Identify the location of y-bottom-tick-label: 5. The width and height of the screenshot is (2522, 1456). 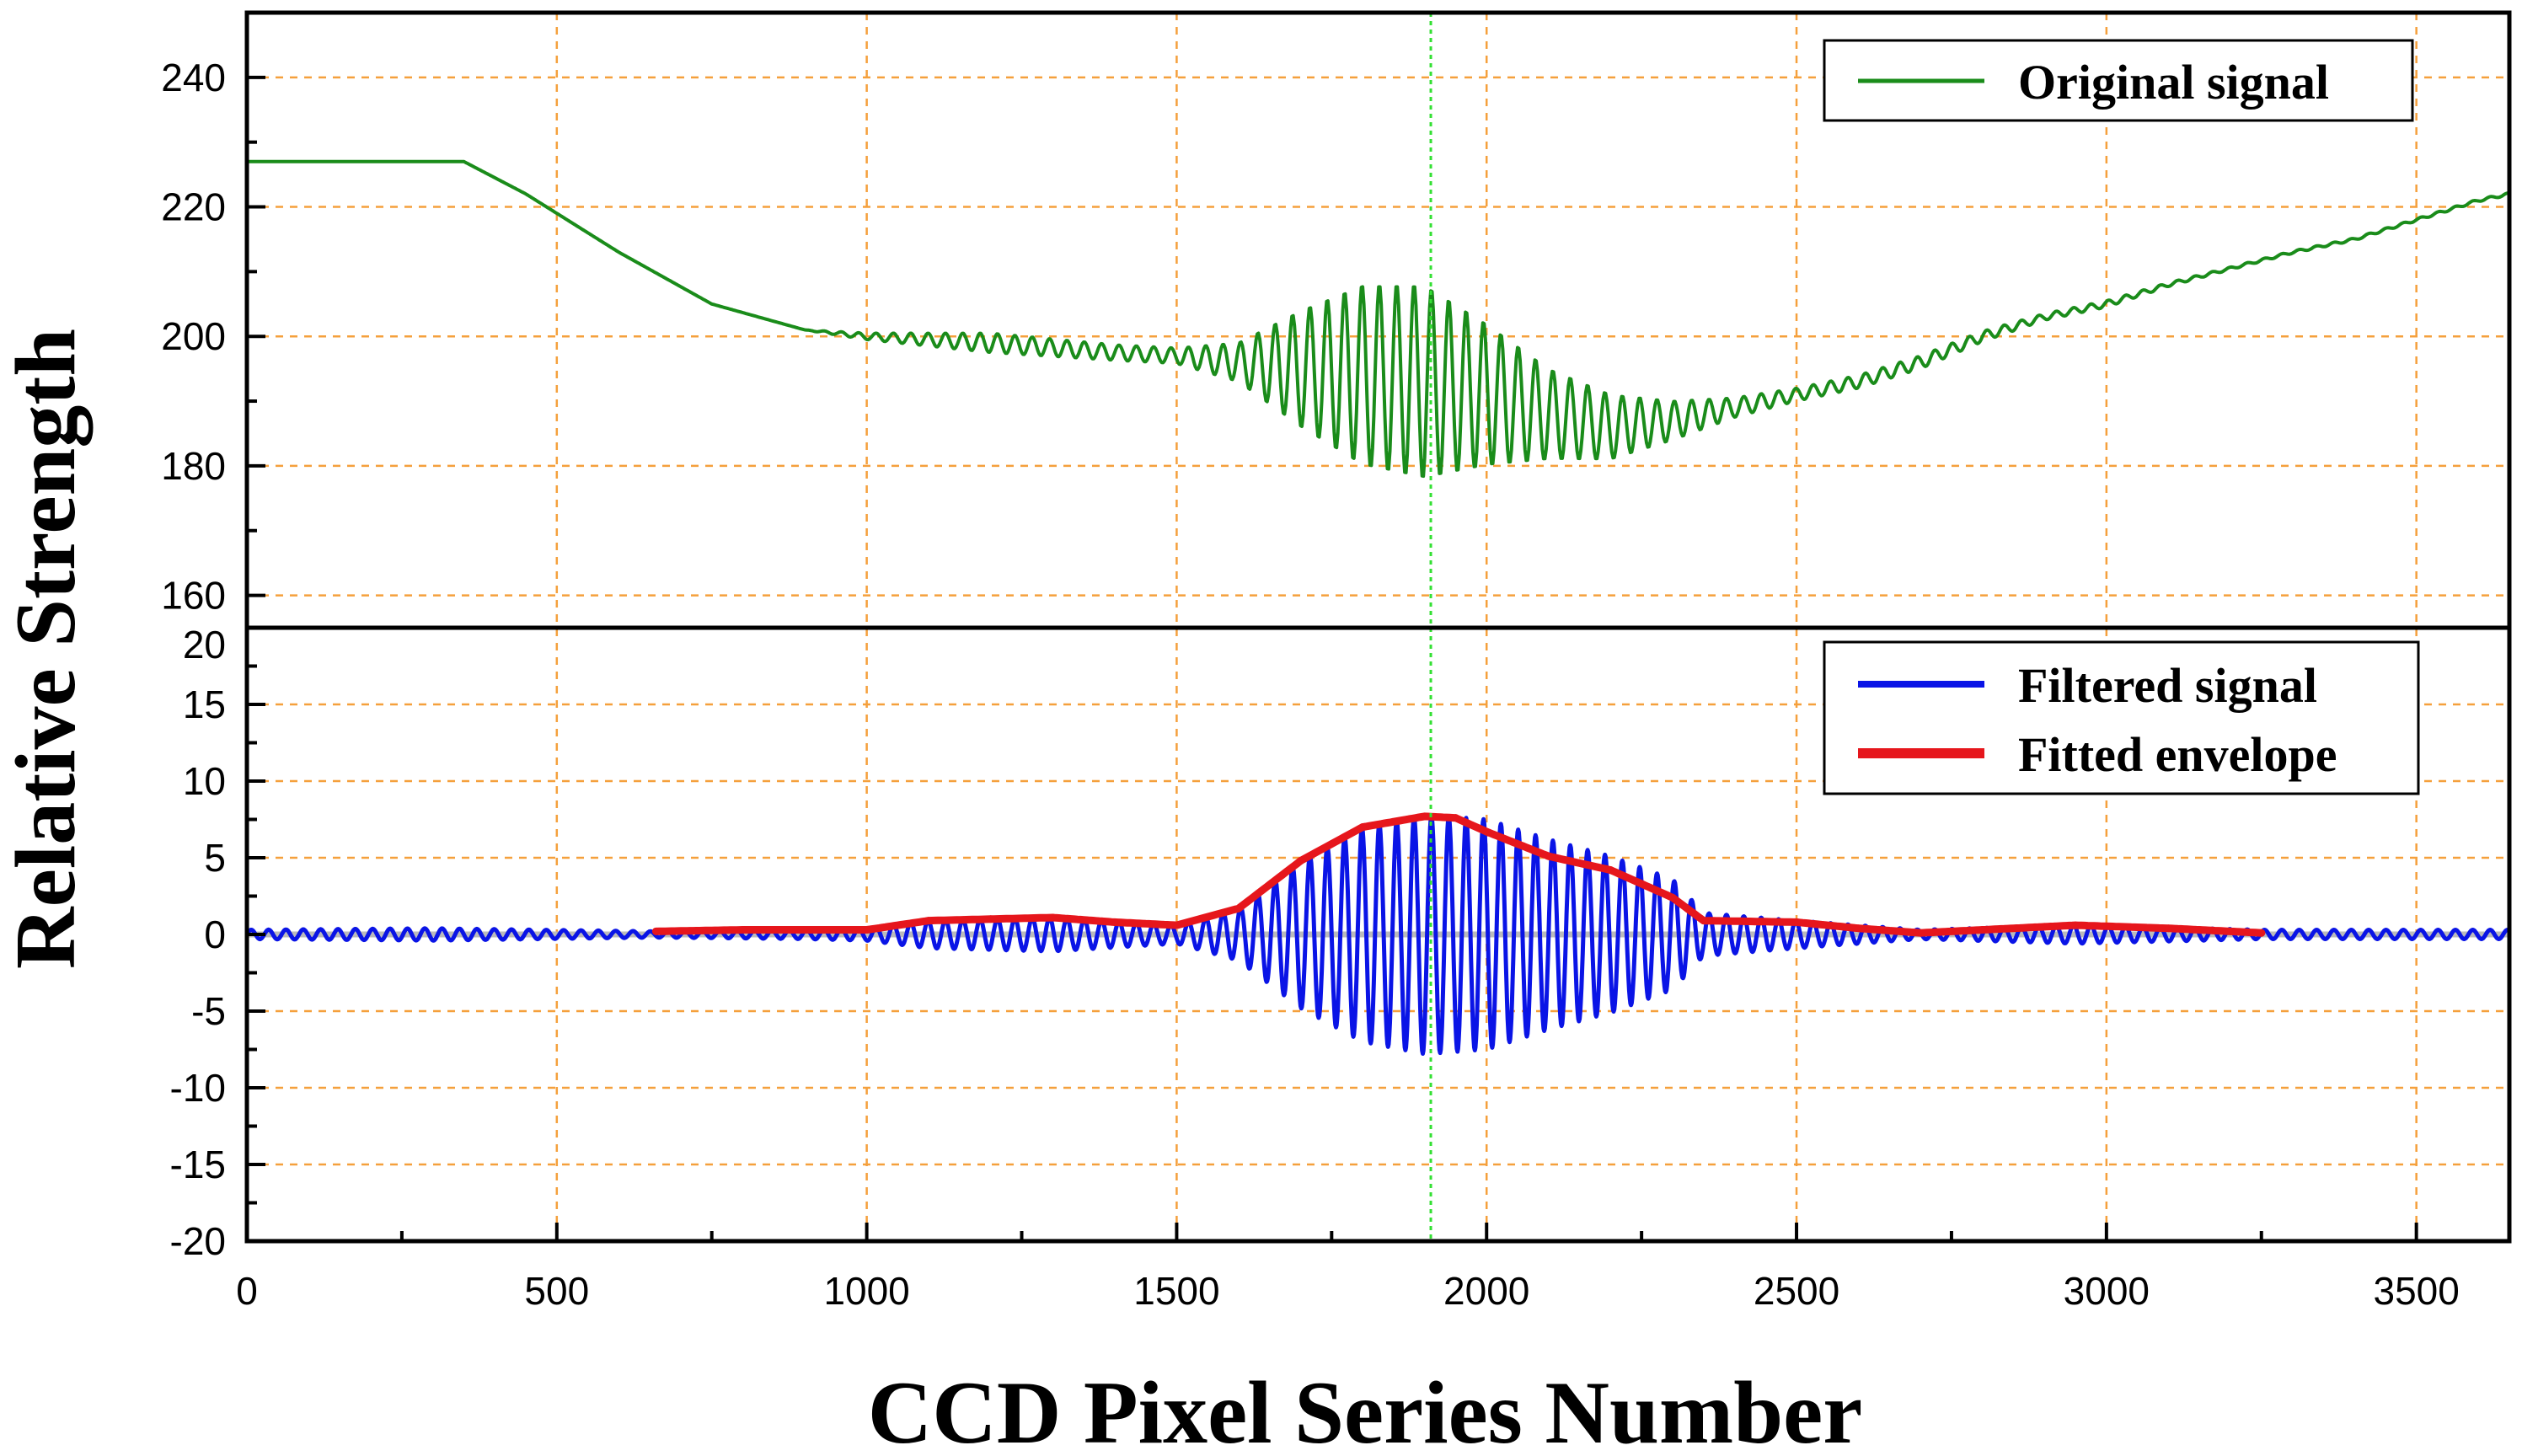
(215, 858).